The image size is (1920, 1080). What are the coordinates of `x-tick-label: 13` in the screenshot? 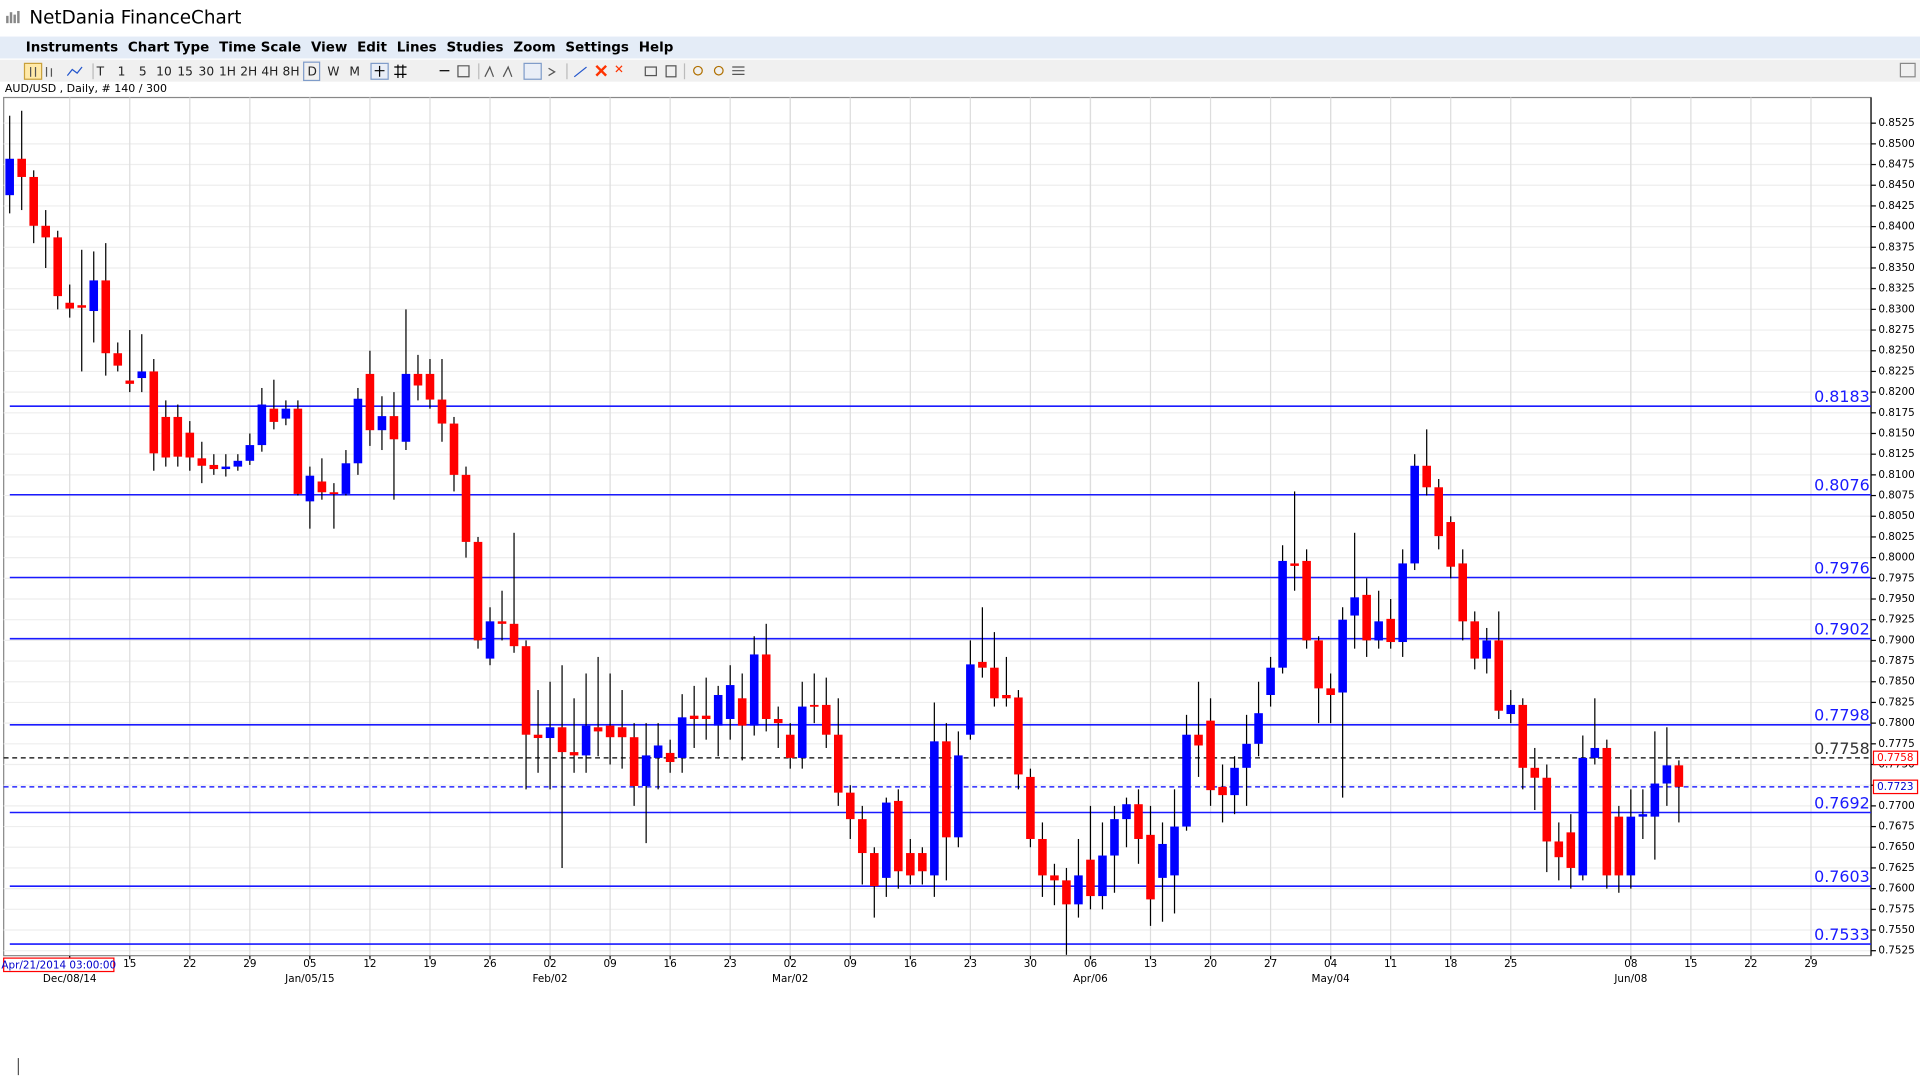 It's located at (1150, 964).